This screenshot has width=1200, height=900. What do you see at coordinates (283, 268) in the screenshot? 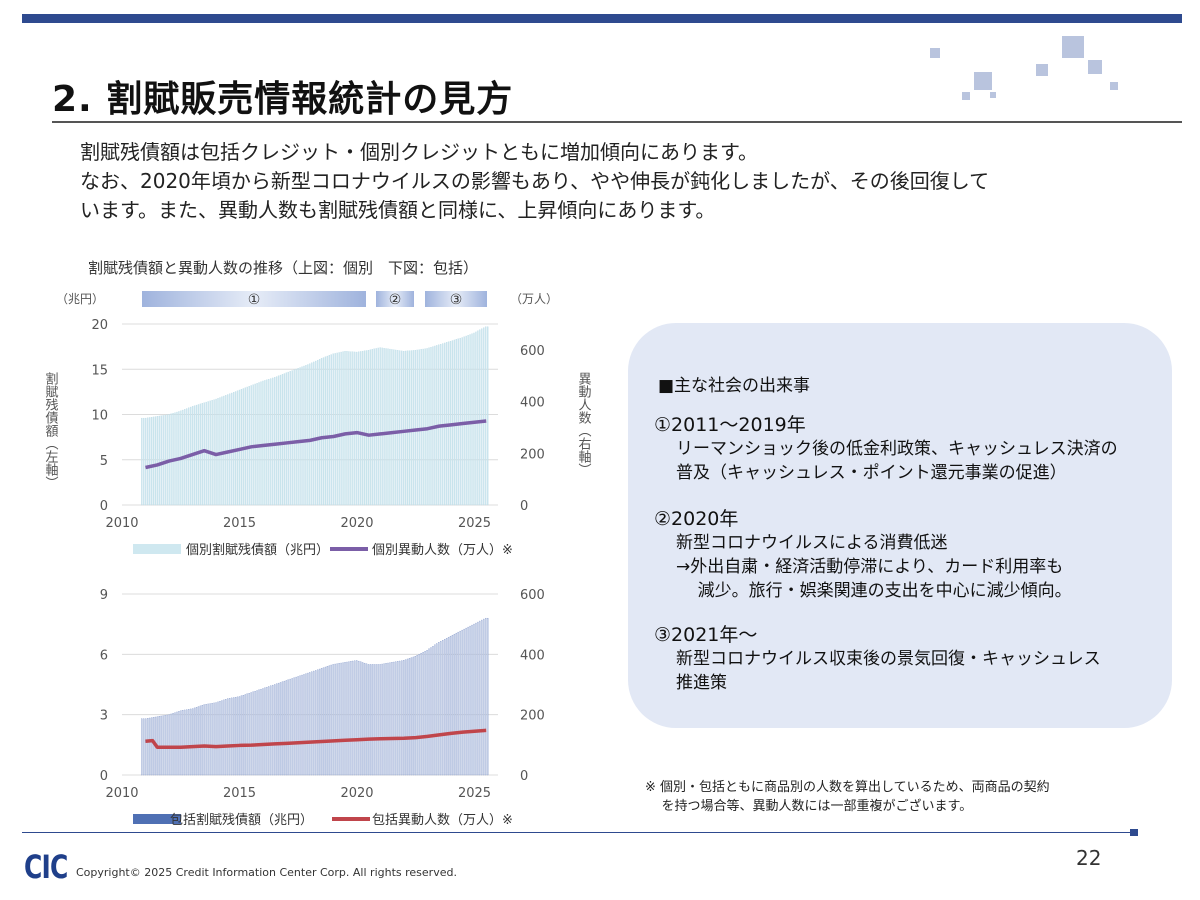
I see `chart-heading: 割賦残債額と異動人数の推移（上図：個別 下図：包括）` at bounding box center [283, 268].